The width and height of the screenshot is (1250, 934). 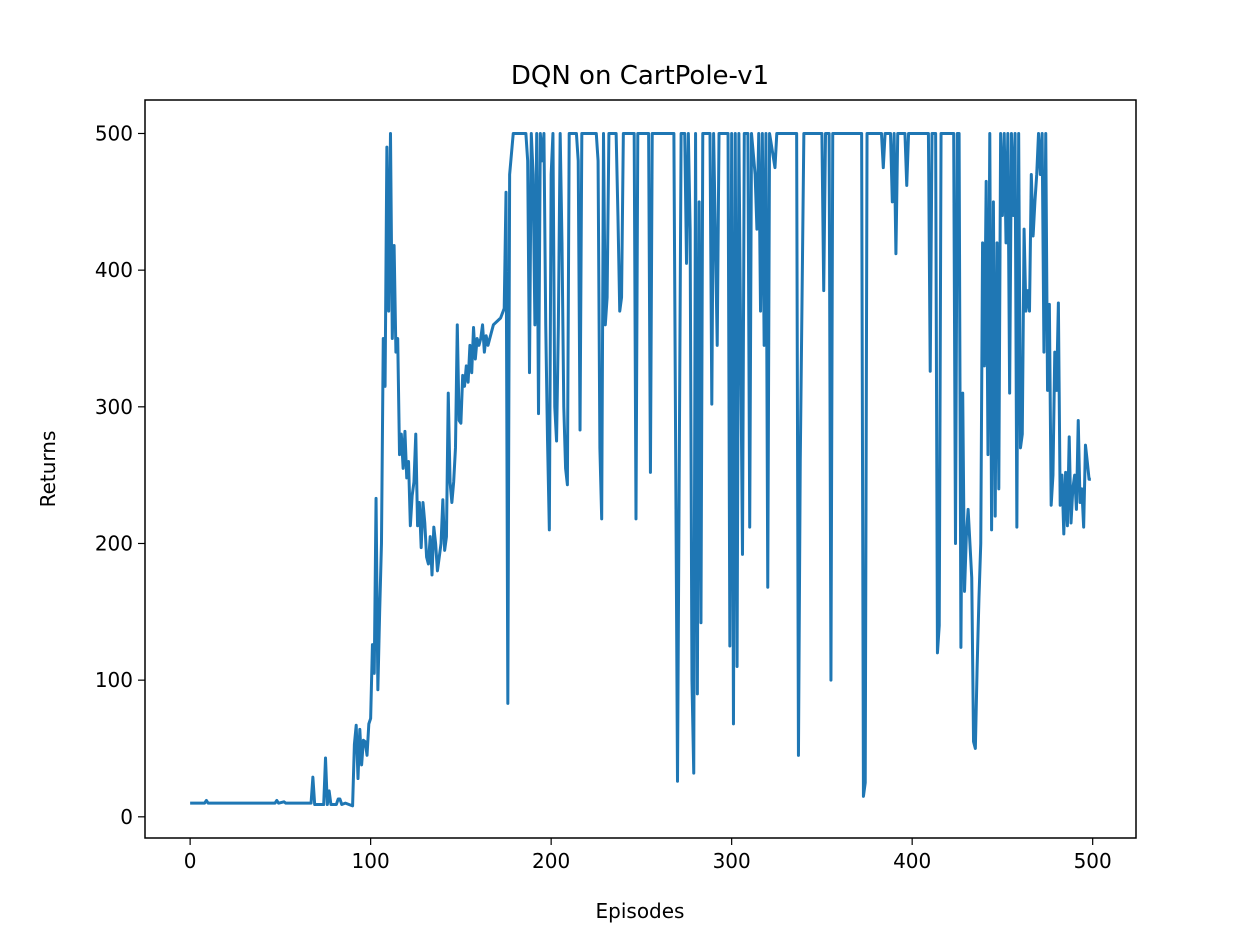 I want to click on x-tick-label: 0, so click(x=190, y=861).